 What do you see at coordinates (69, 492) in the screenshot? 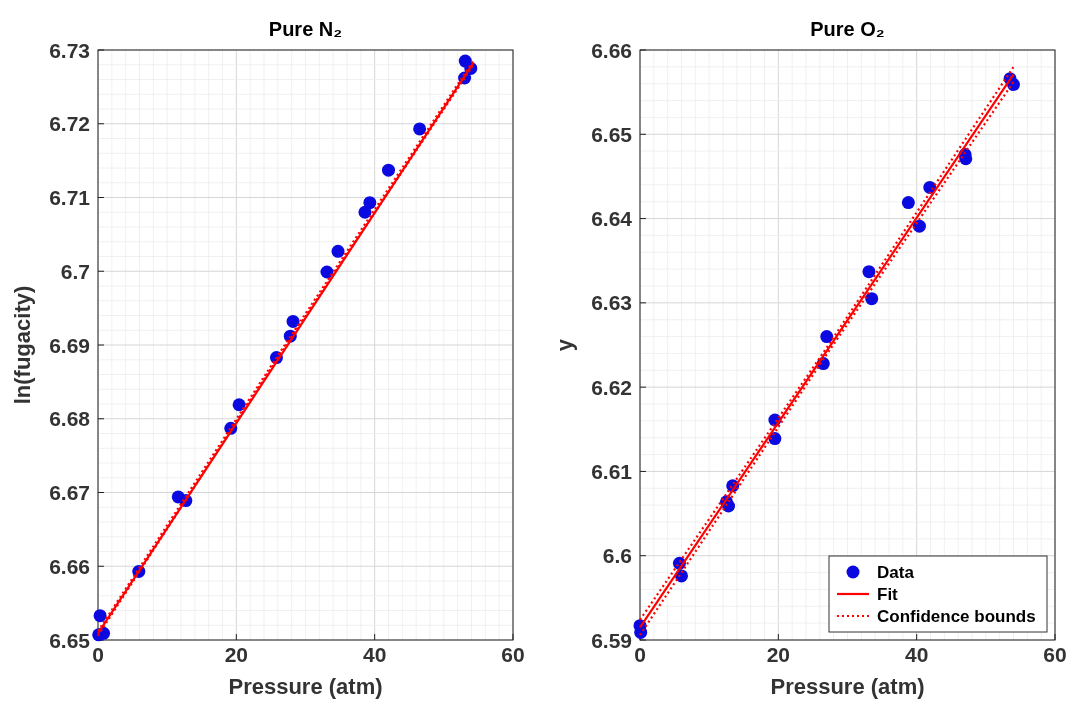
I see `y-tick-label: 6.67` at bounding box center [69, 492].